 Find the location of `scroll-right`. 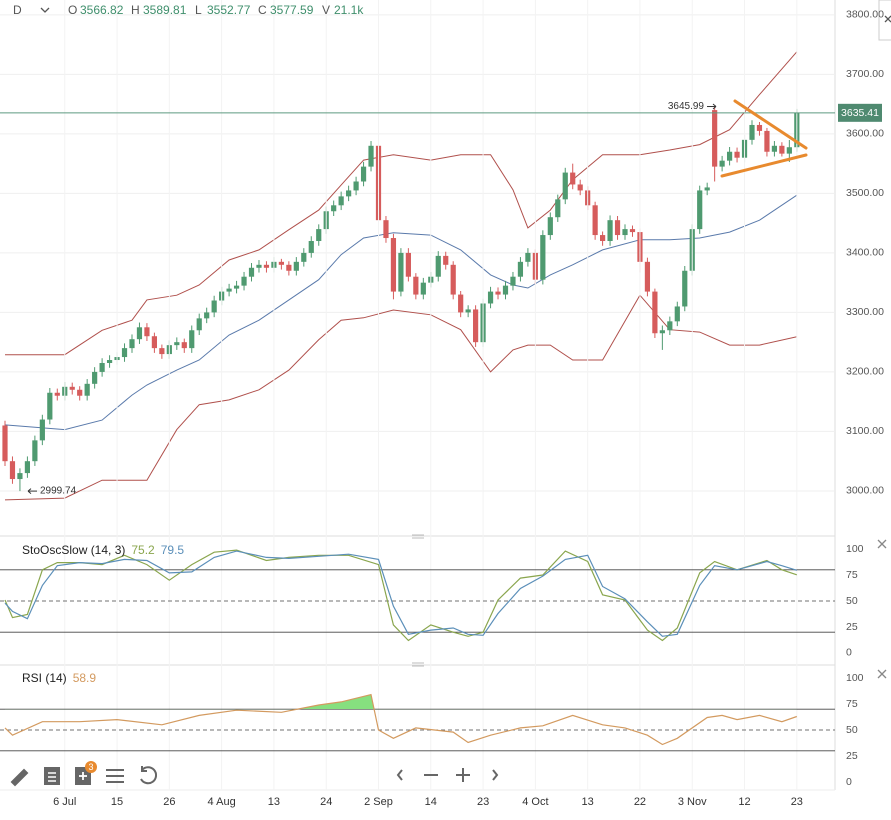

scroll-right is located at coordinates (495, 775).